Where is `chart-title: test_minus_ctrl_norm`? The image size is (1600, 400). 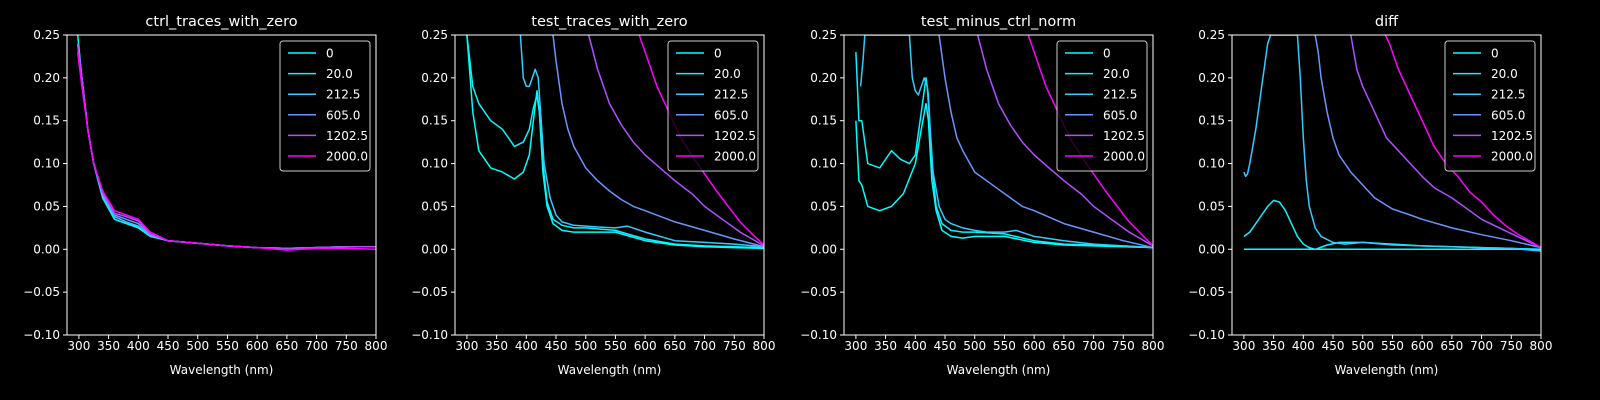 chart-title: test_minus_ctrl_norm is located at coordinates (998, 22).